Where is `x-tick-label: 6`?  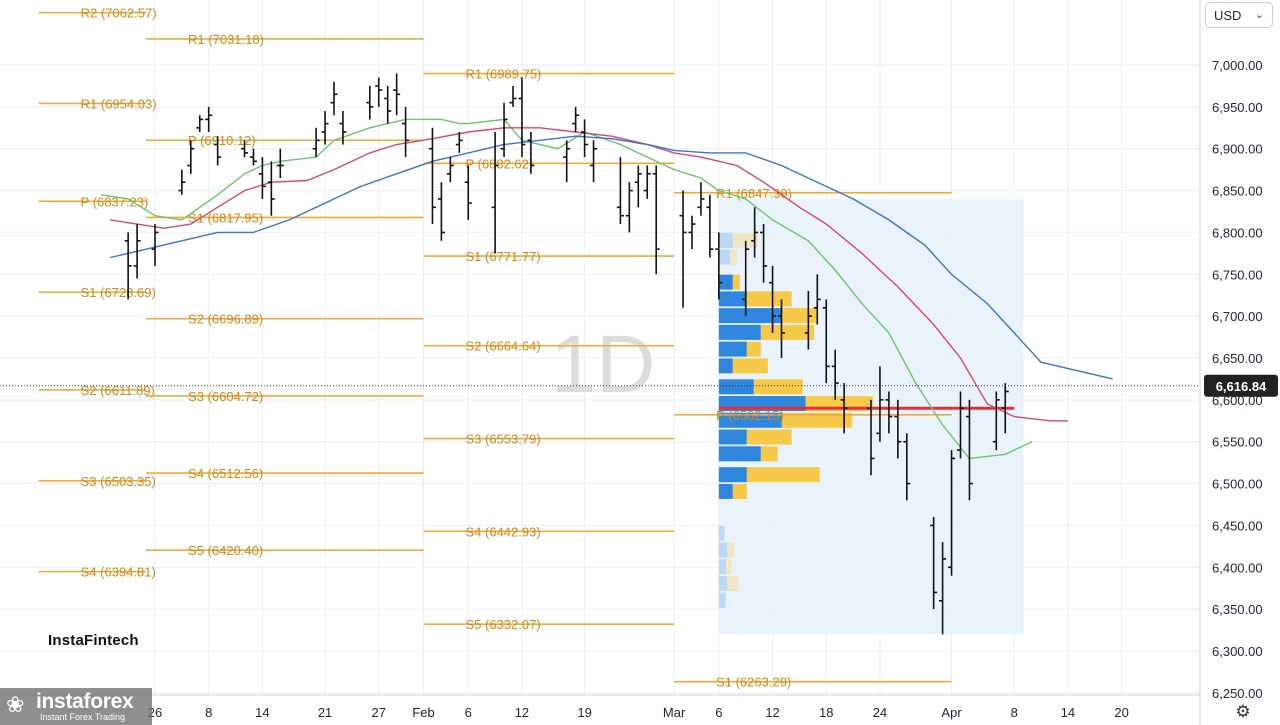 x-tick-label: 6 is located at coordinates (718, 712).